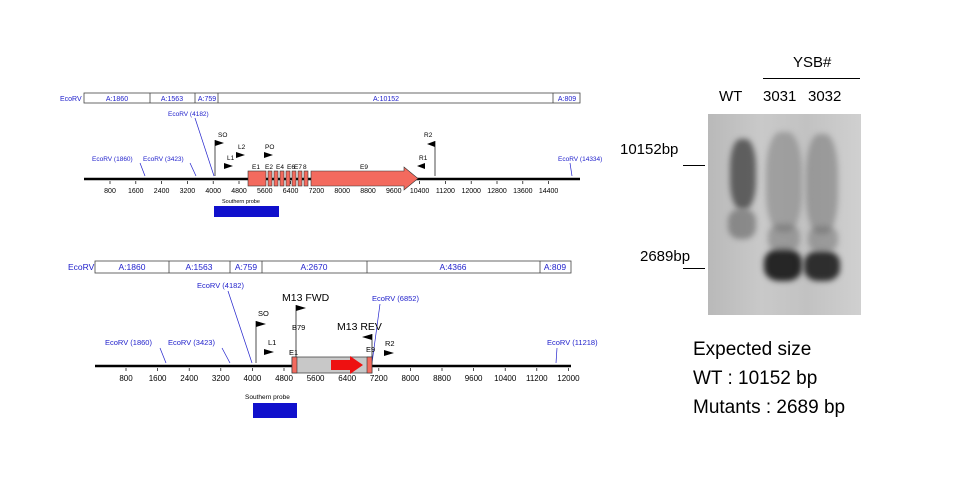 This screenshot has height=480, width=960. Describe the element at coordinates (649, 149) in the screenshot. I see `size-marker-label: 10152bp` at that location.